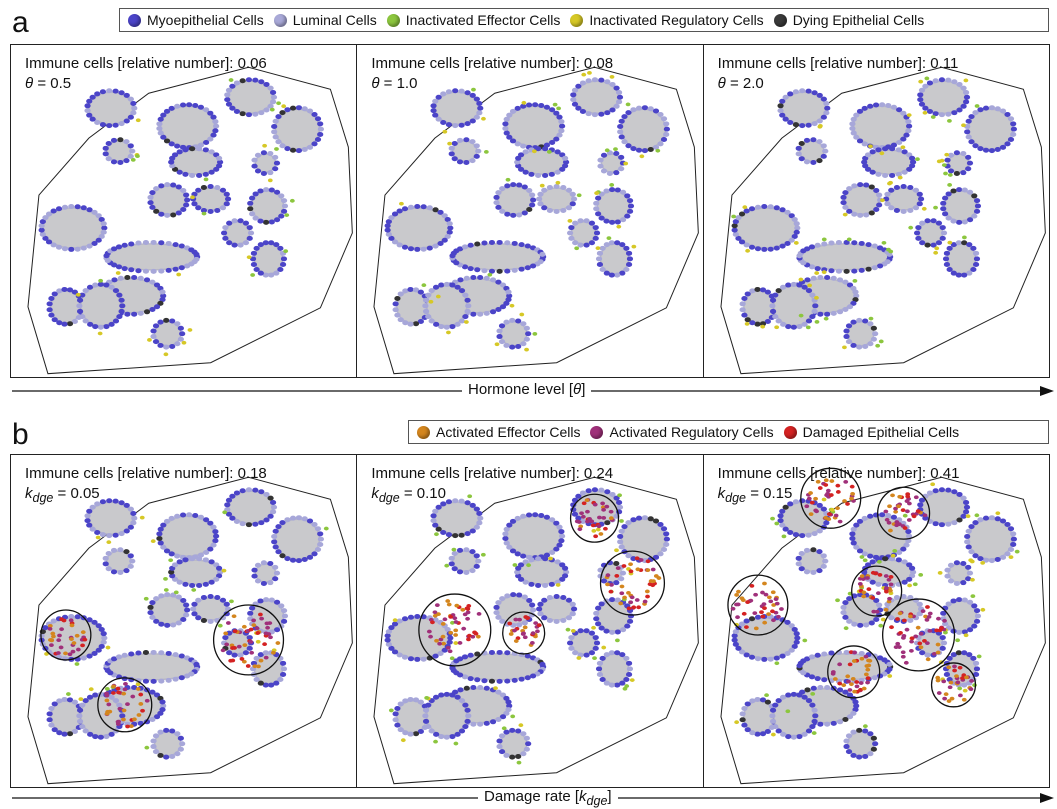 The height and width of the screenshot is (809, 1057). I want to click on legend-label: Inactivated Regulatory Cells, so click(676, 20).